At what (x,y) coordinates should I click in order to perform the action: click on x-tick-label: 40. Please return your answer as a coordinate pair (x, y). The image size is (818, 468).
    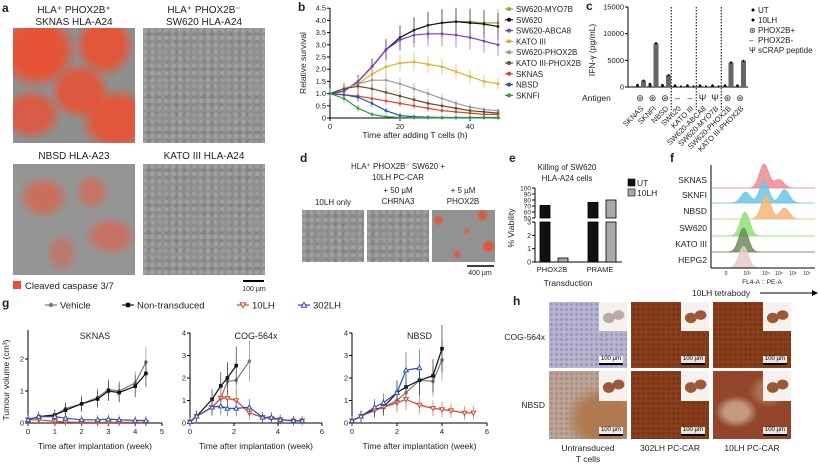
    Looking at the image, I should click on (470, 126).